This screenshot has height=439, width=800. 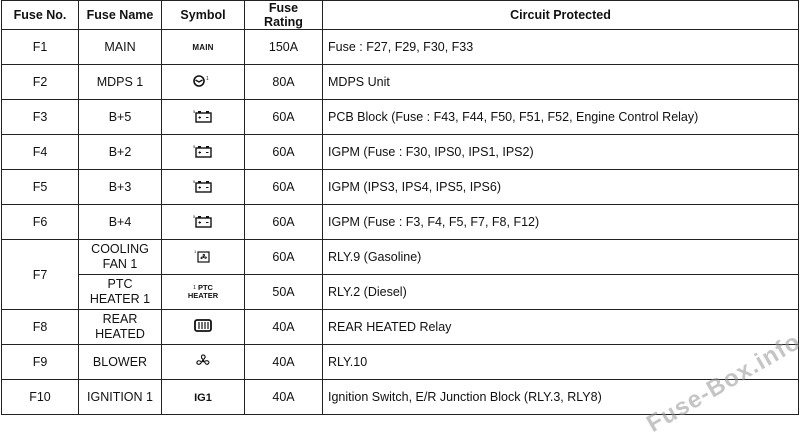 I want to click on circuit-protected: IGPM (IPS3, IPS4, IPS5, IPS6), so click(x=560, y=187).